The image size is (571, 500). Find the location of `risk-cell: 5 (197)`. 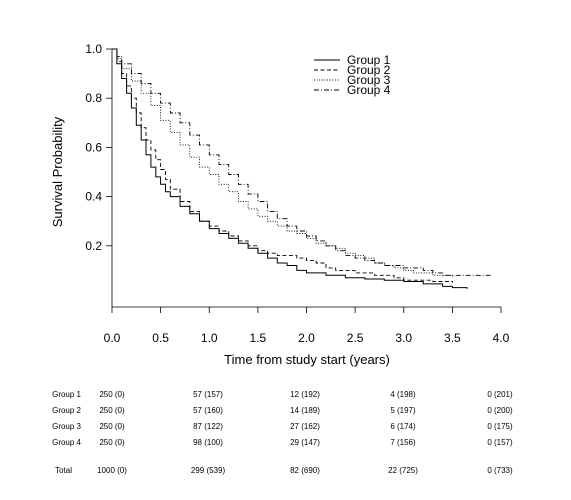

risk-cell: 5 (197) is located at coordinates (403, 410).